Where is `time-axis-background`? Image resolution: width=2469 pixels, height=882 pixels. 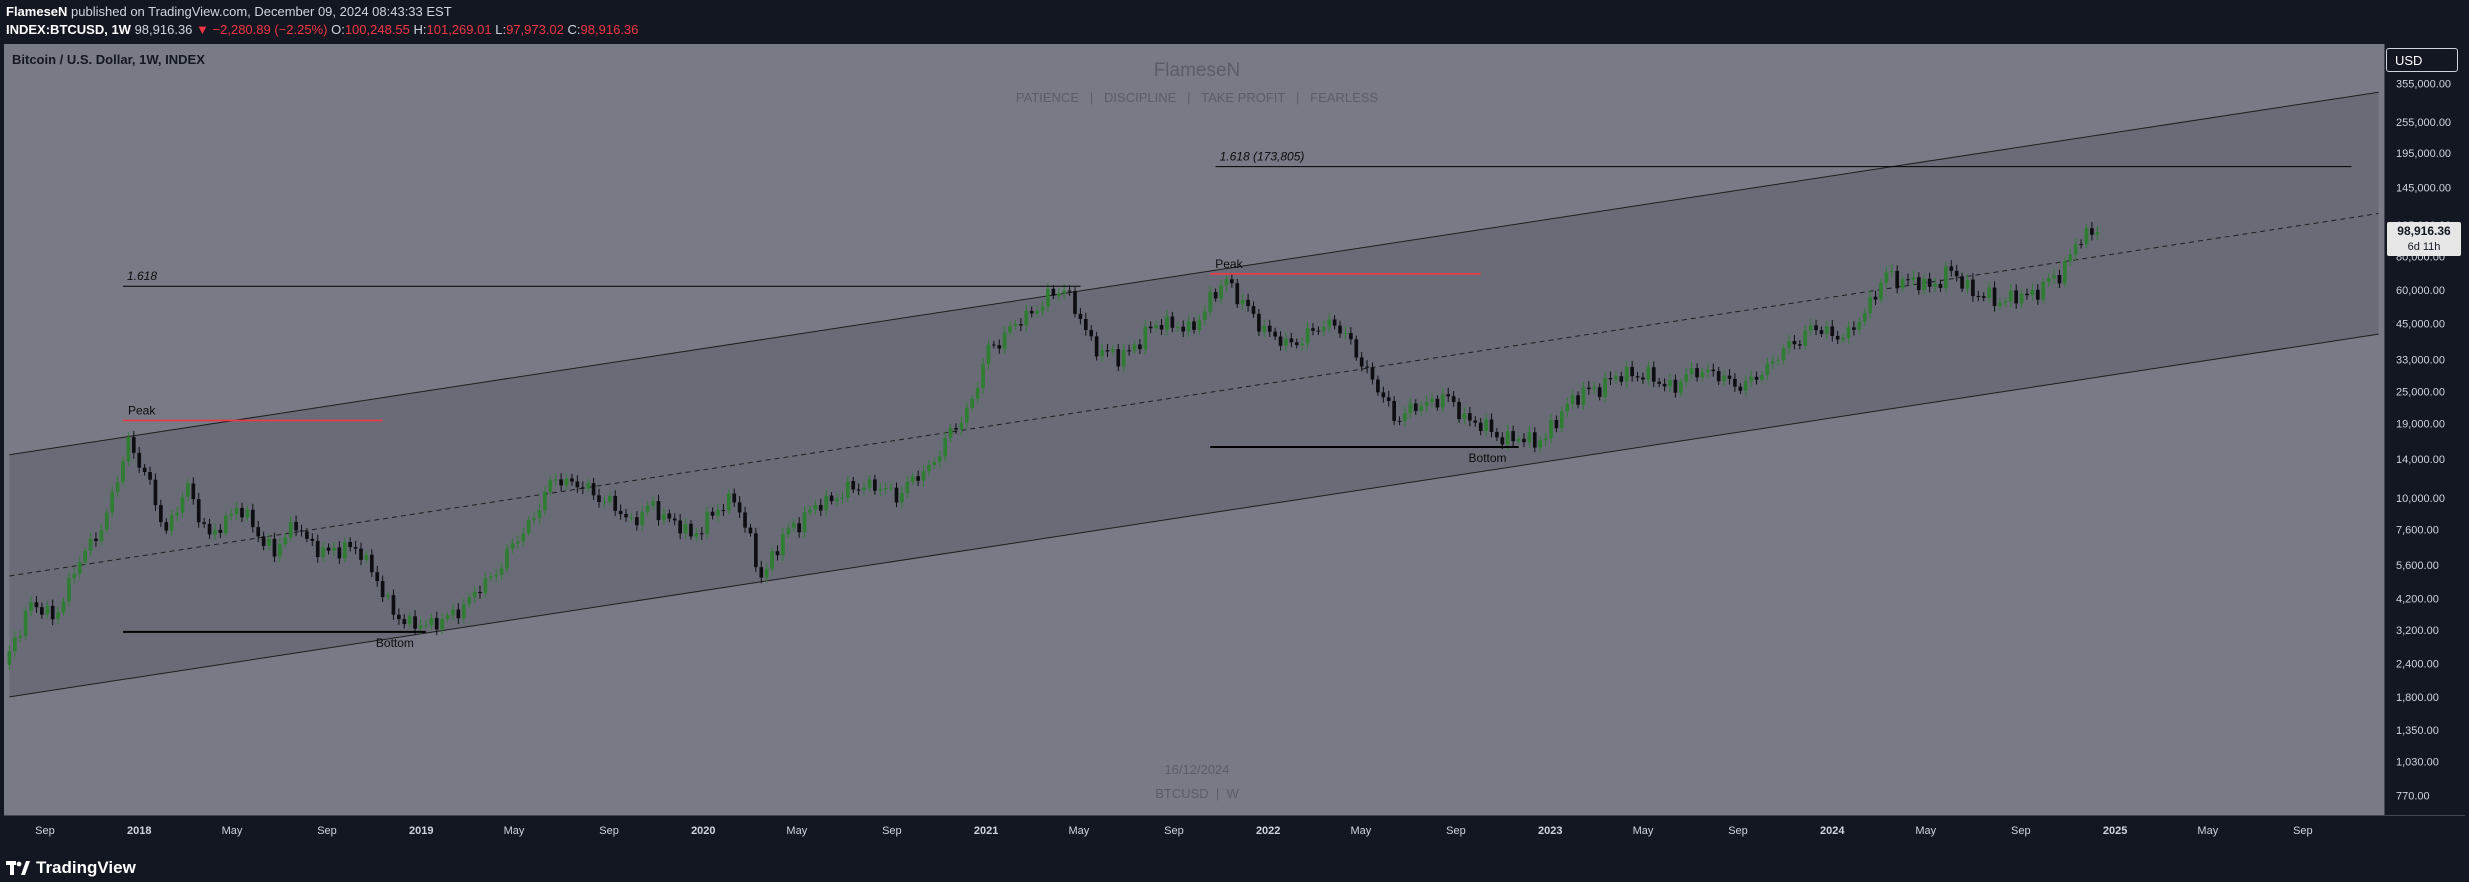 time-axis-background is located at coordinates (1234, 834).